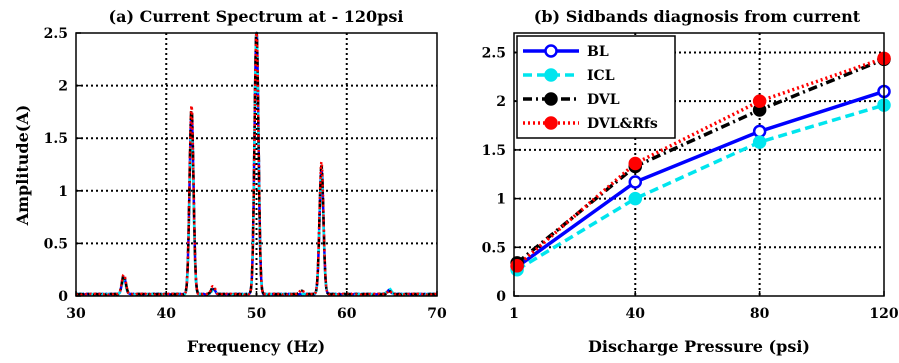 The image size is (899, 363). I want to click on spectrum-x-tick-label: 50, so click(257, 314).